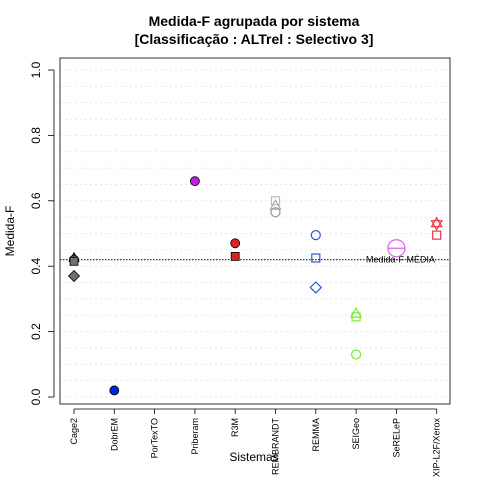 The height and width of the screenshot is (480, 480). What do you see at coordinates (36, 331) in the screenshot?
I see `y-tick-label: 0.2` at bounding box center [36, 331].